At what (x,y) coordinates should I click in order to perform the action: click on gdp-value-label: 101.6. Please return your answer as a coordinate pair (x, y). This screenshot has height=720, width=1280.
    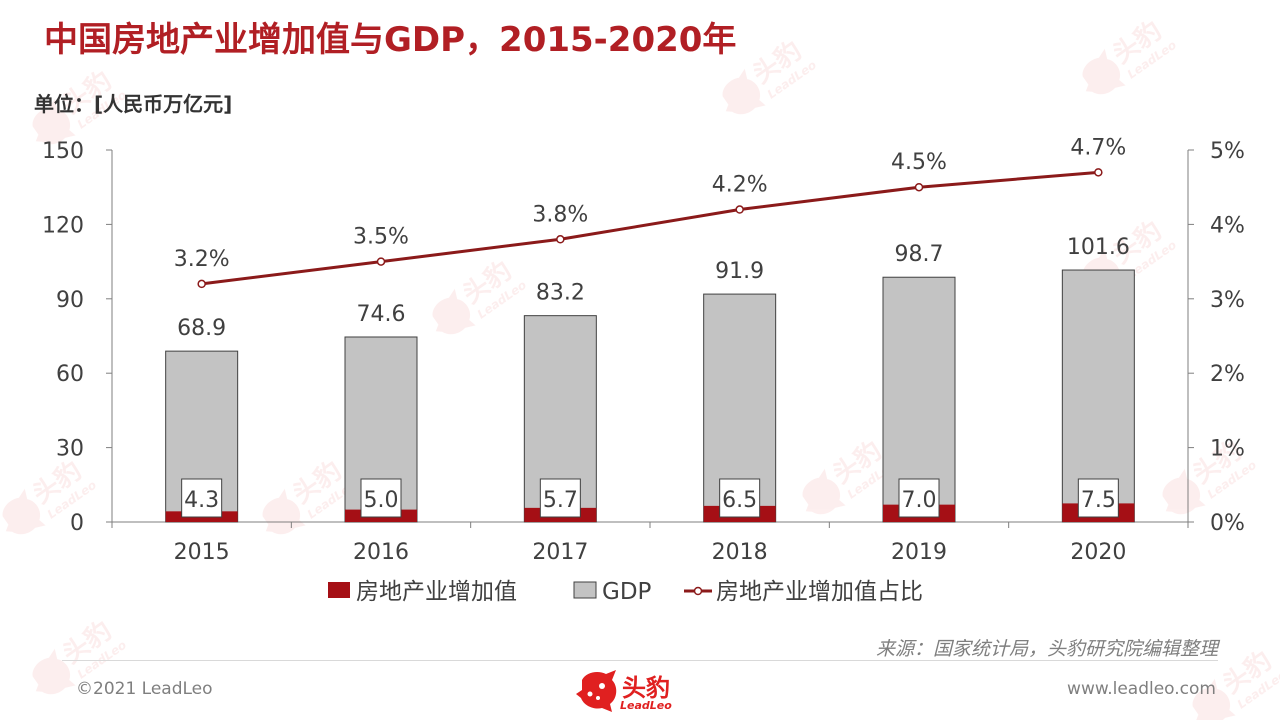
    Looking at the image, I should click on (1098, 247).